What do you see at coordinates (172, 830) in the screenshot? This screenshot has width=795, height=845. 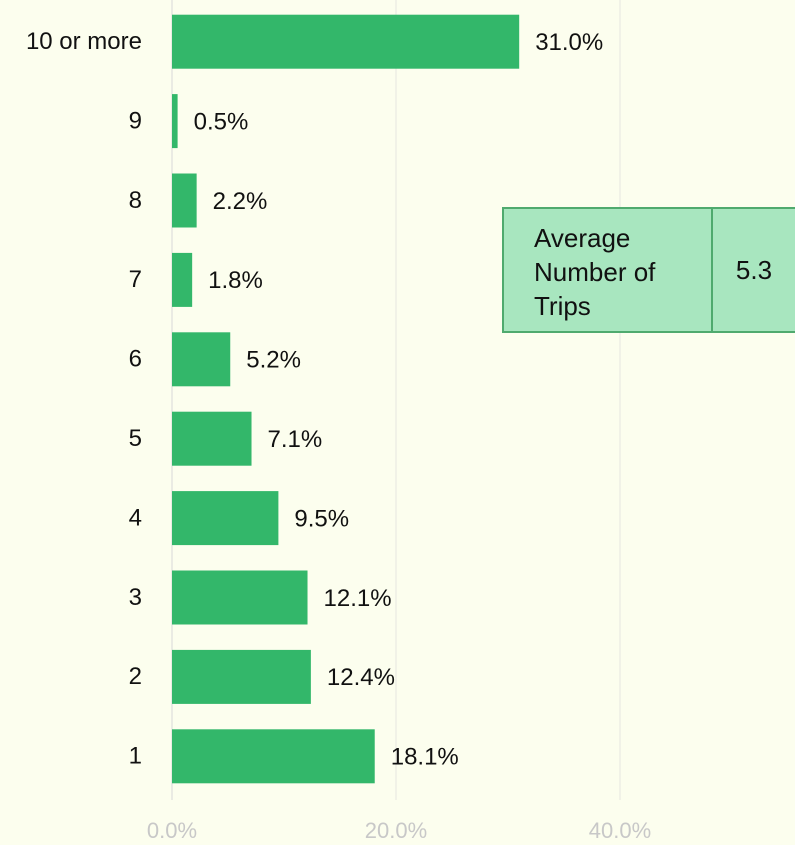 I see `x-tick-label: 0.0%` at bounding box center [172, 830].